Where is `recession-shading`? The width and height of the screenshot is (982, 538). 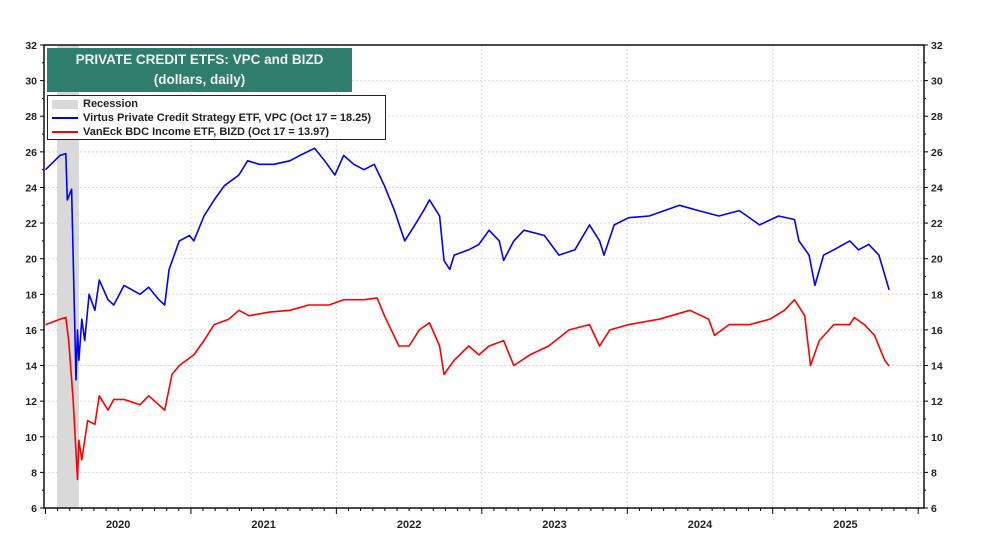
recession-shading is located at coordinates (68, 276).